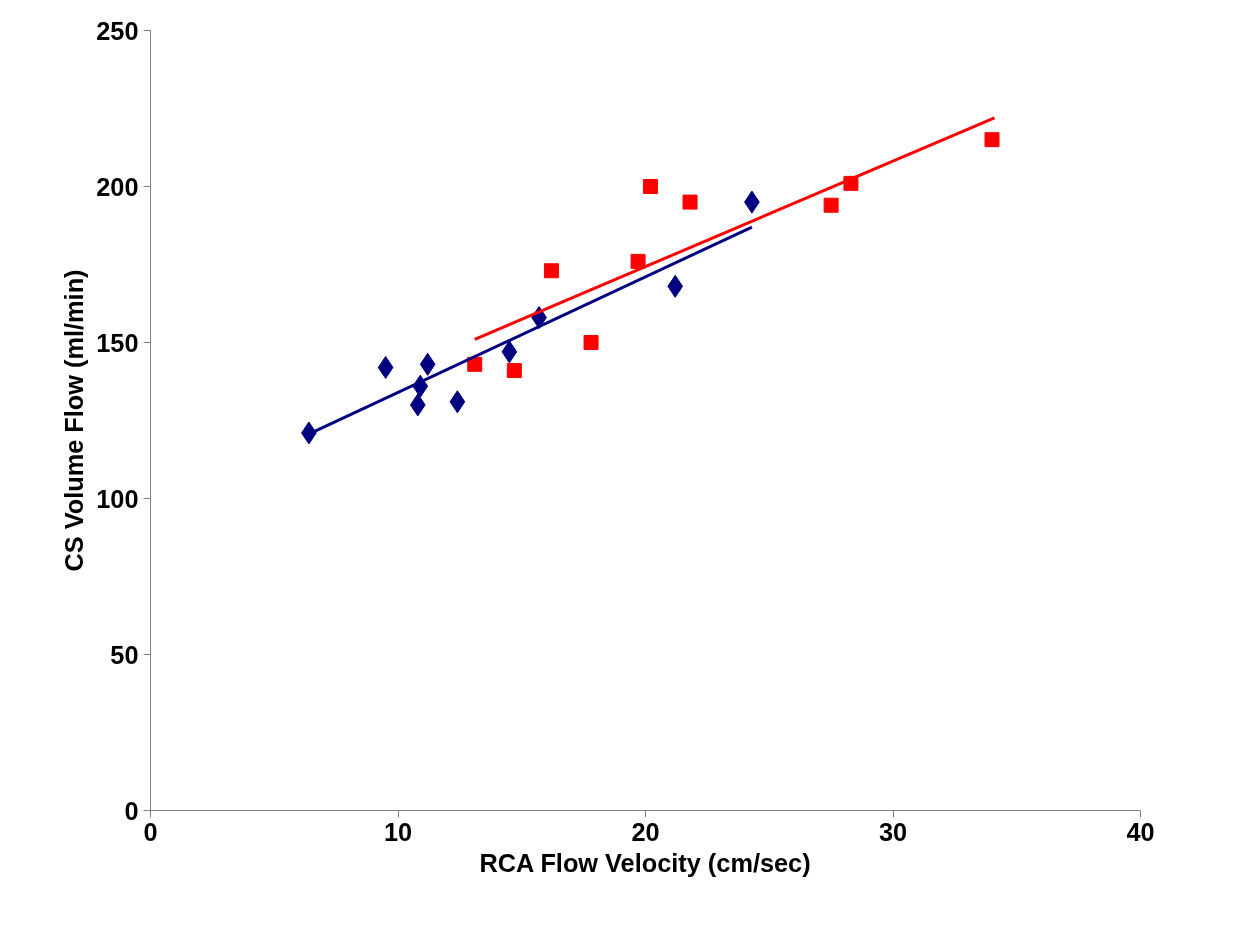 The width and height of the screenshot is (1252, 943). I want to click on x-tick-label: 0, so click(150, 831).